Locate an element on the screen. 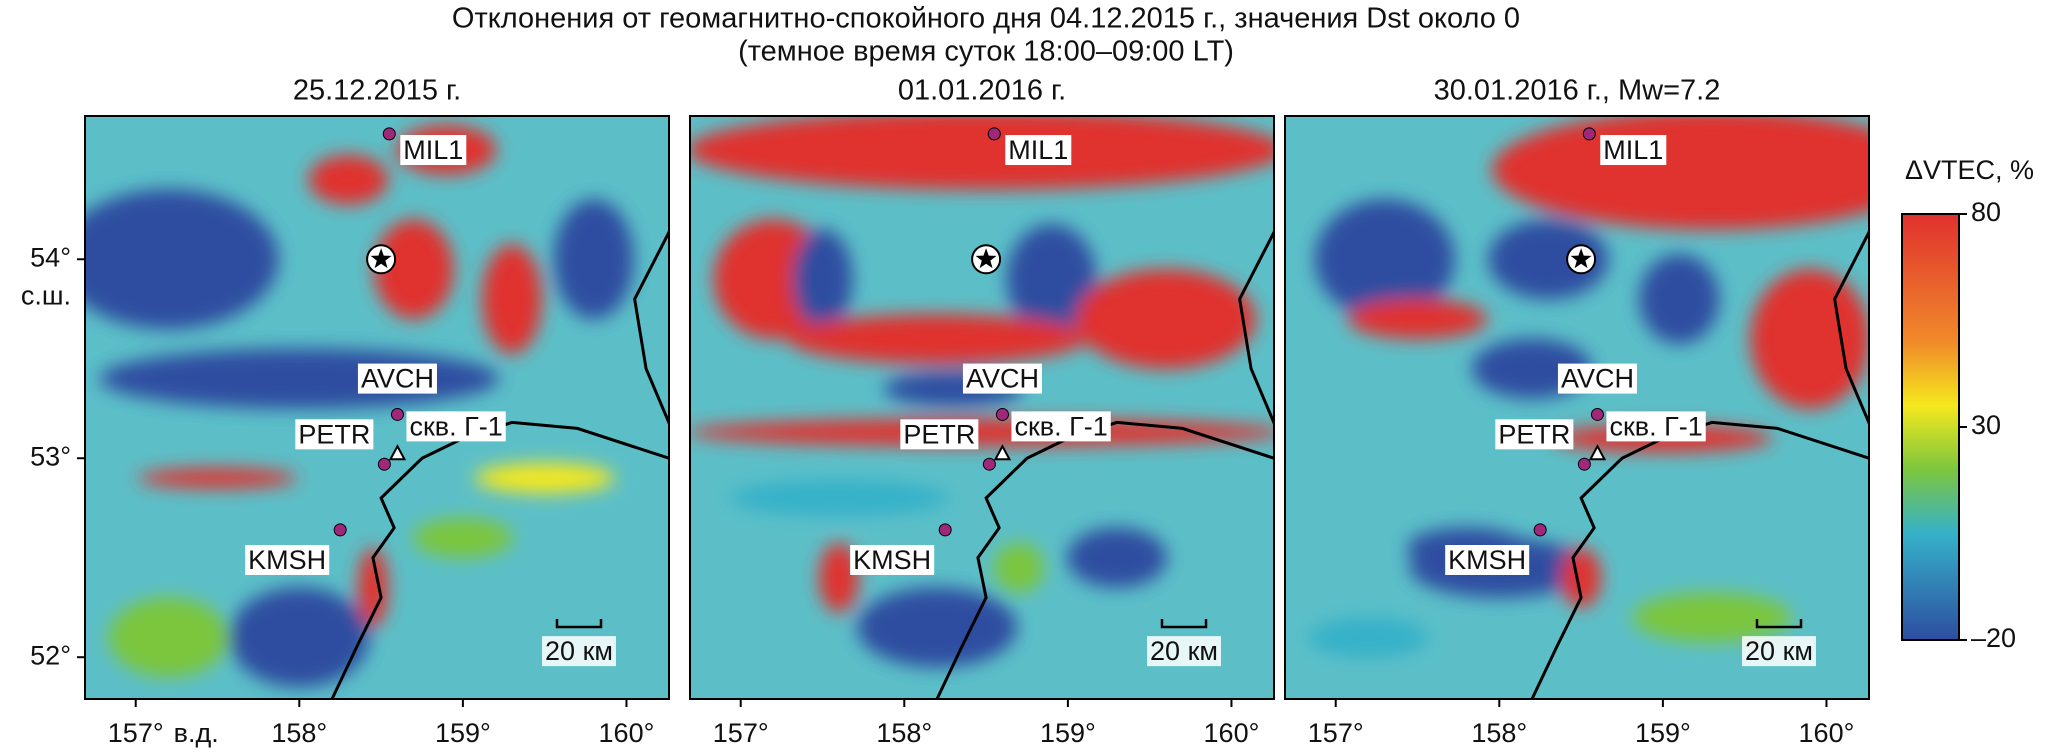  station-label: PETR is located at coordinates (334, 434).